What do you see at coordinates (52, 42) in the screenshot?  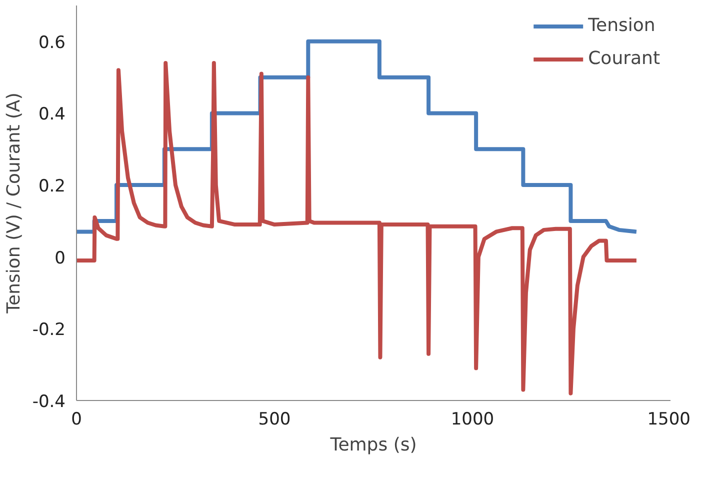 I see `y-tick-label: 0.6` at bounding box center [52, 42].